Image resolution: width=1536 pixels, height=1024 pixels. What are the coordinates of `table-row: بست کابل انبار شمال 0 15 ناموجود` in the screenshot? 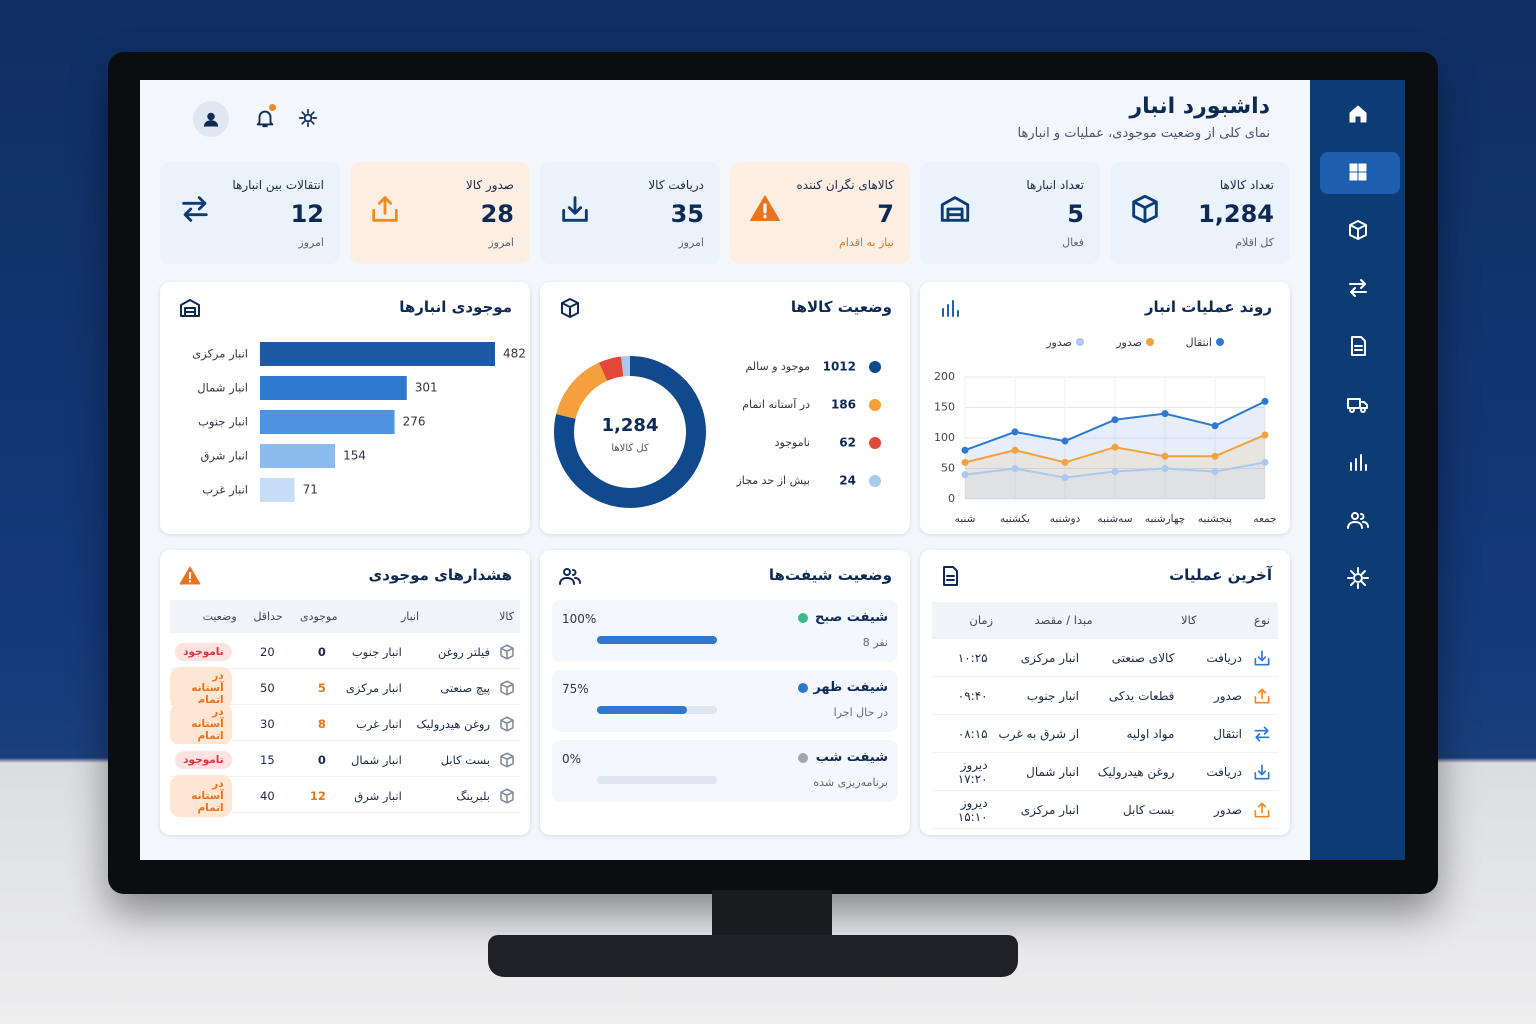 It's located at (345, 760).